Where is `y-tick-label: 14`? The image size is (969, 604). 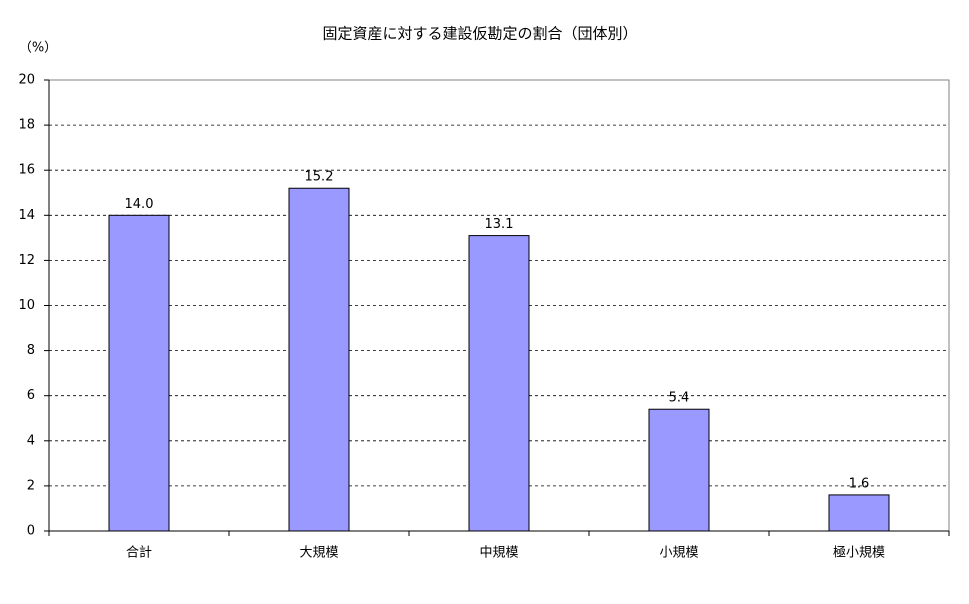 y-tick-label: 14 is located at coordinates (26, 215).